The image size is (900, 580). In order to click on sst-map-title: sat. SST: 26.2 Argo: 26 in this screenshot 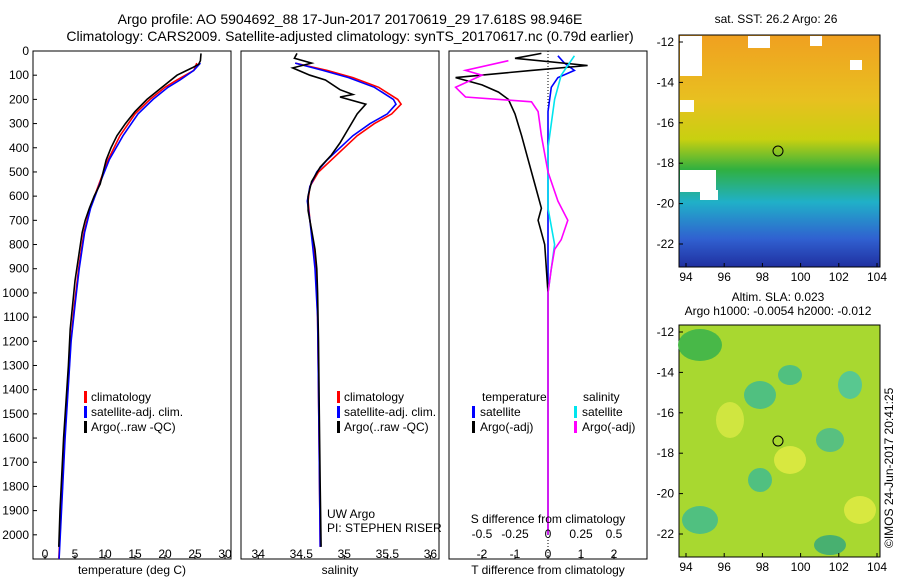, I will do `click(776, 19)`.